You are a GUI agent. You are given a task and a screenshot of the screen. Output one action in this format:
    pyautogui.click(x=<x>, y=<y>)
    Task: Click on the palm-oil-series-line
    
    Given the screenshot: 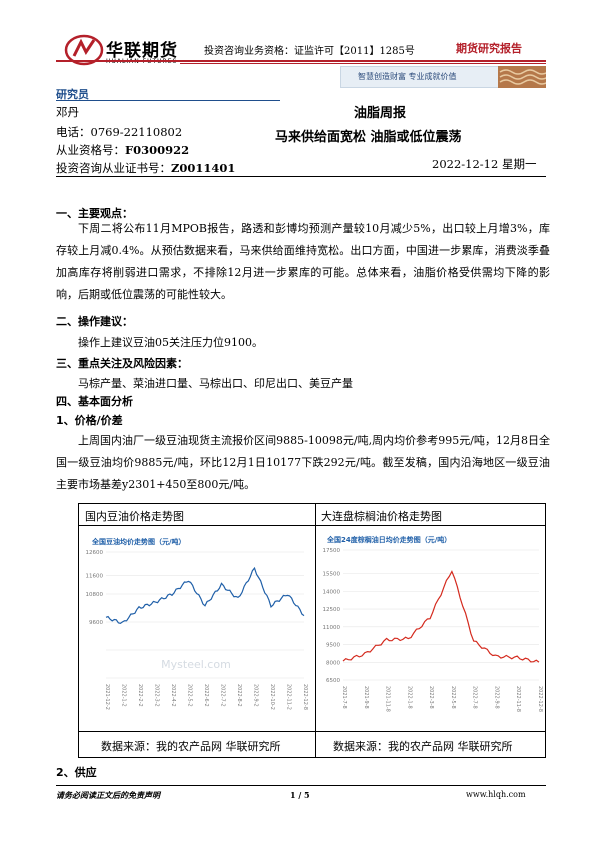 What is the action you would take?
    pyautogui.click(x=441, y=616)
    